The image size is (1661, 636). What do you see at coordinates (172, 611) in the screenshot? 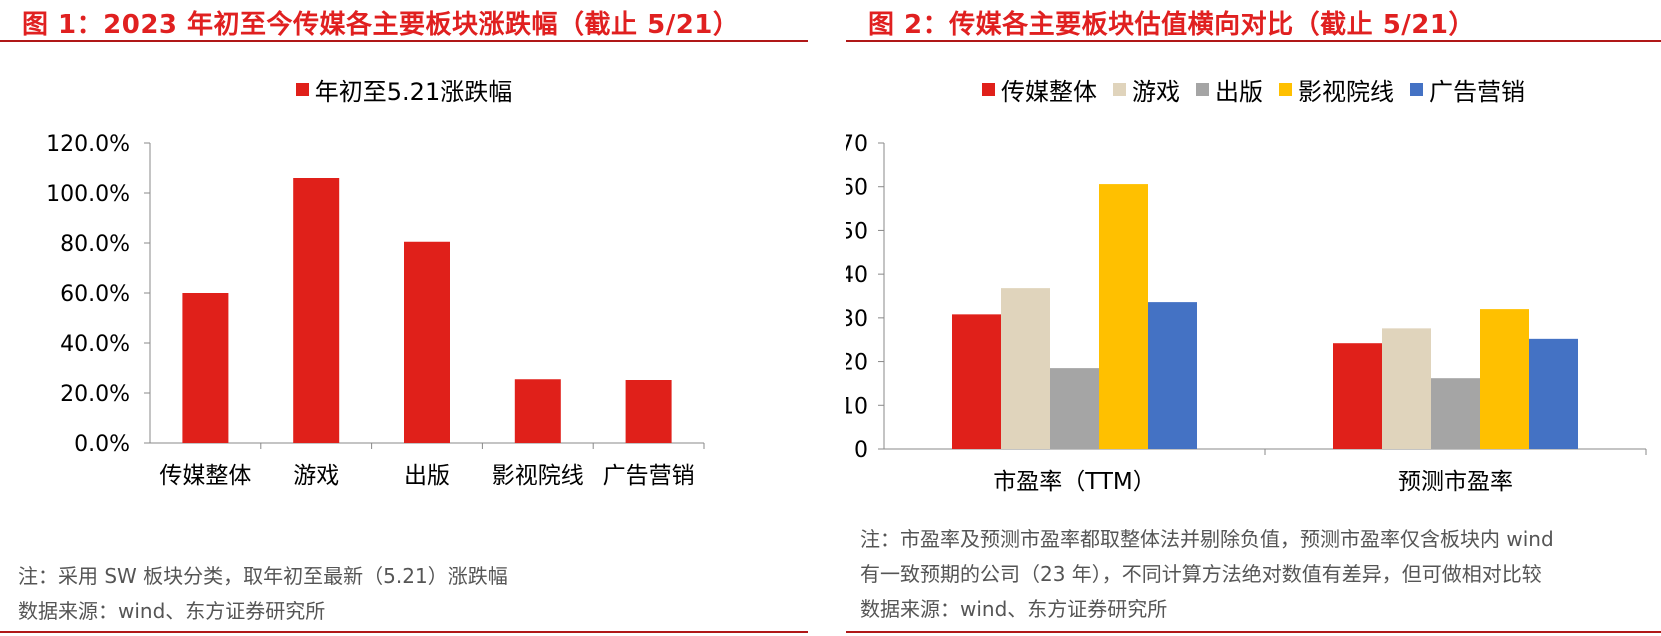
I see `figure-1-source: 数据来源：wind、东方证券研究所` at bounding box center [172, 611].